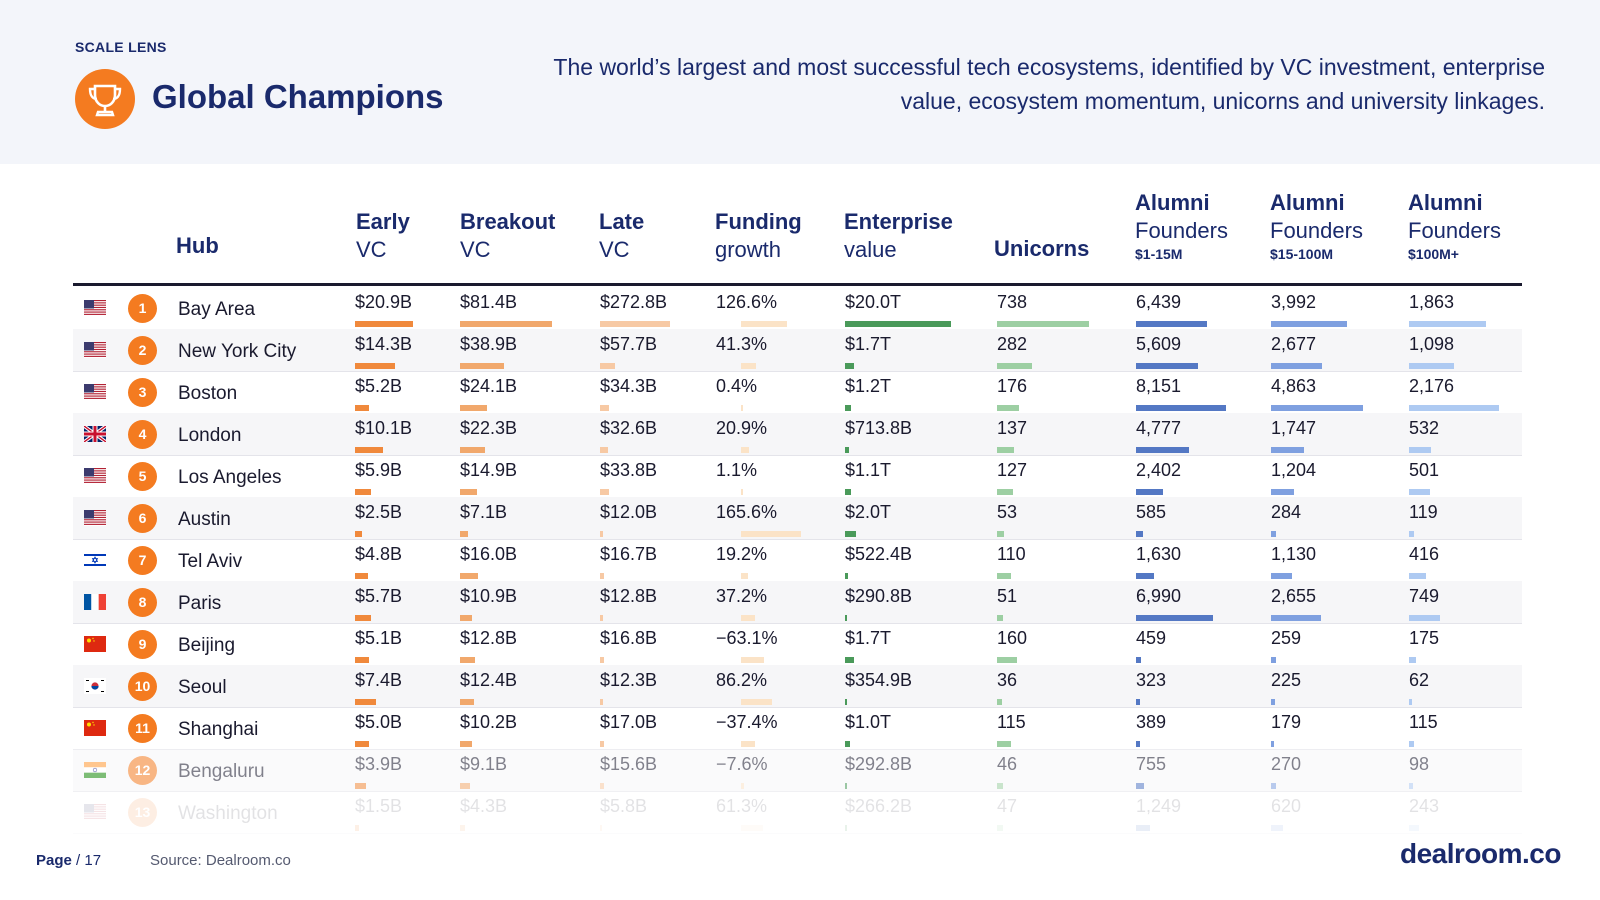  Describe the element at coordinates (1159, 596) in the screenshot. I see `cell-a1: 6,990` at that location.